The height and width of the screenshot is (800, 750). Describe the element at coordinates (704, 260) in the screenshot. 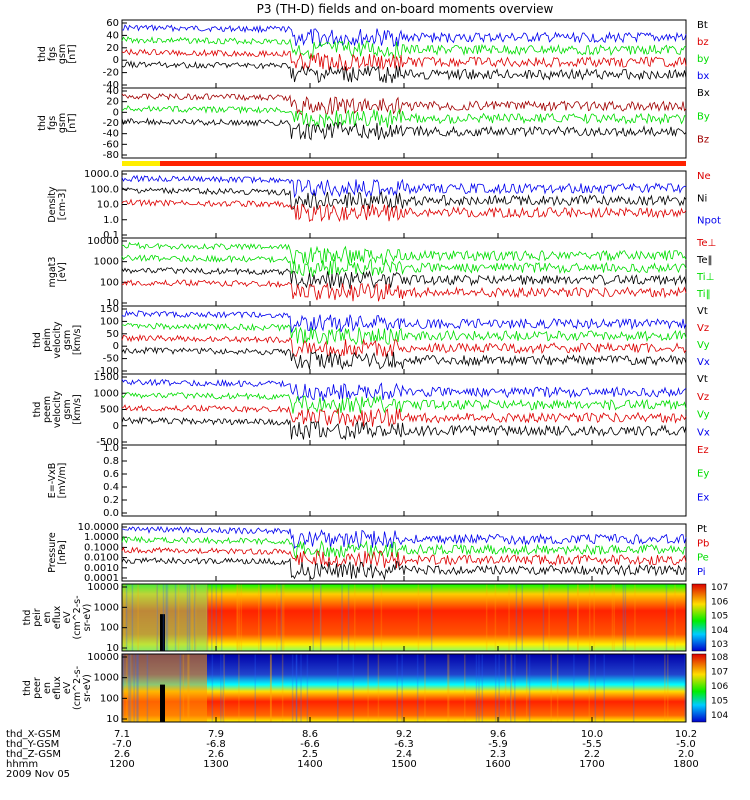

I see `legend-Te‖: Te‖` at that location.